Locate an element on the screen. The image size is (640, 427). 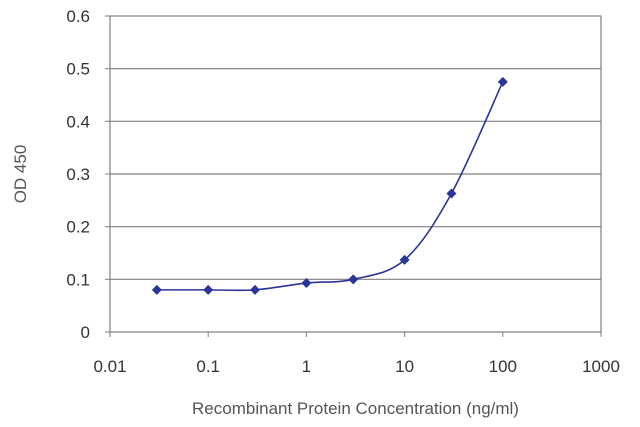
y-tick-label-0: 0 is located at coordinates (85, 332).